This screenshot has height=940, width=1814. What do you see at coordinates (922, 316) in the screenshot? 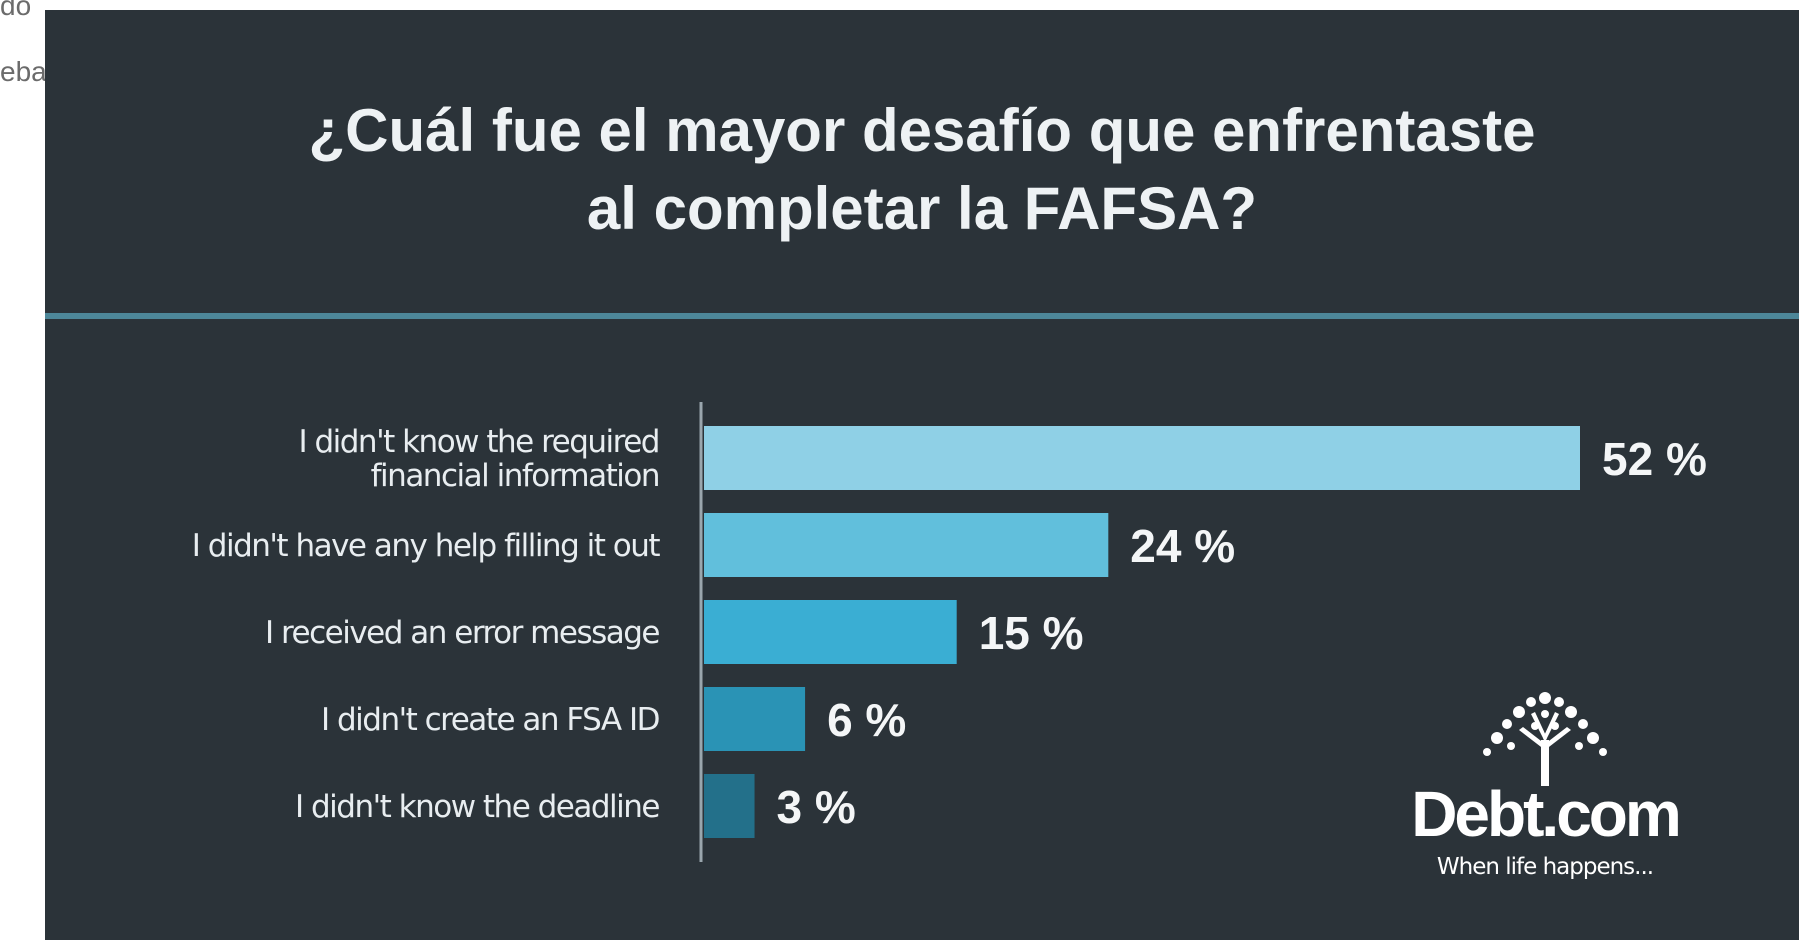
I see `title-divider` at bounding box center [922, 316].